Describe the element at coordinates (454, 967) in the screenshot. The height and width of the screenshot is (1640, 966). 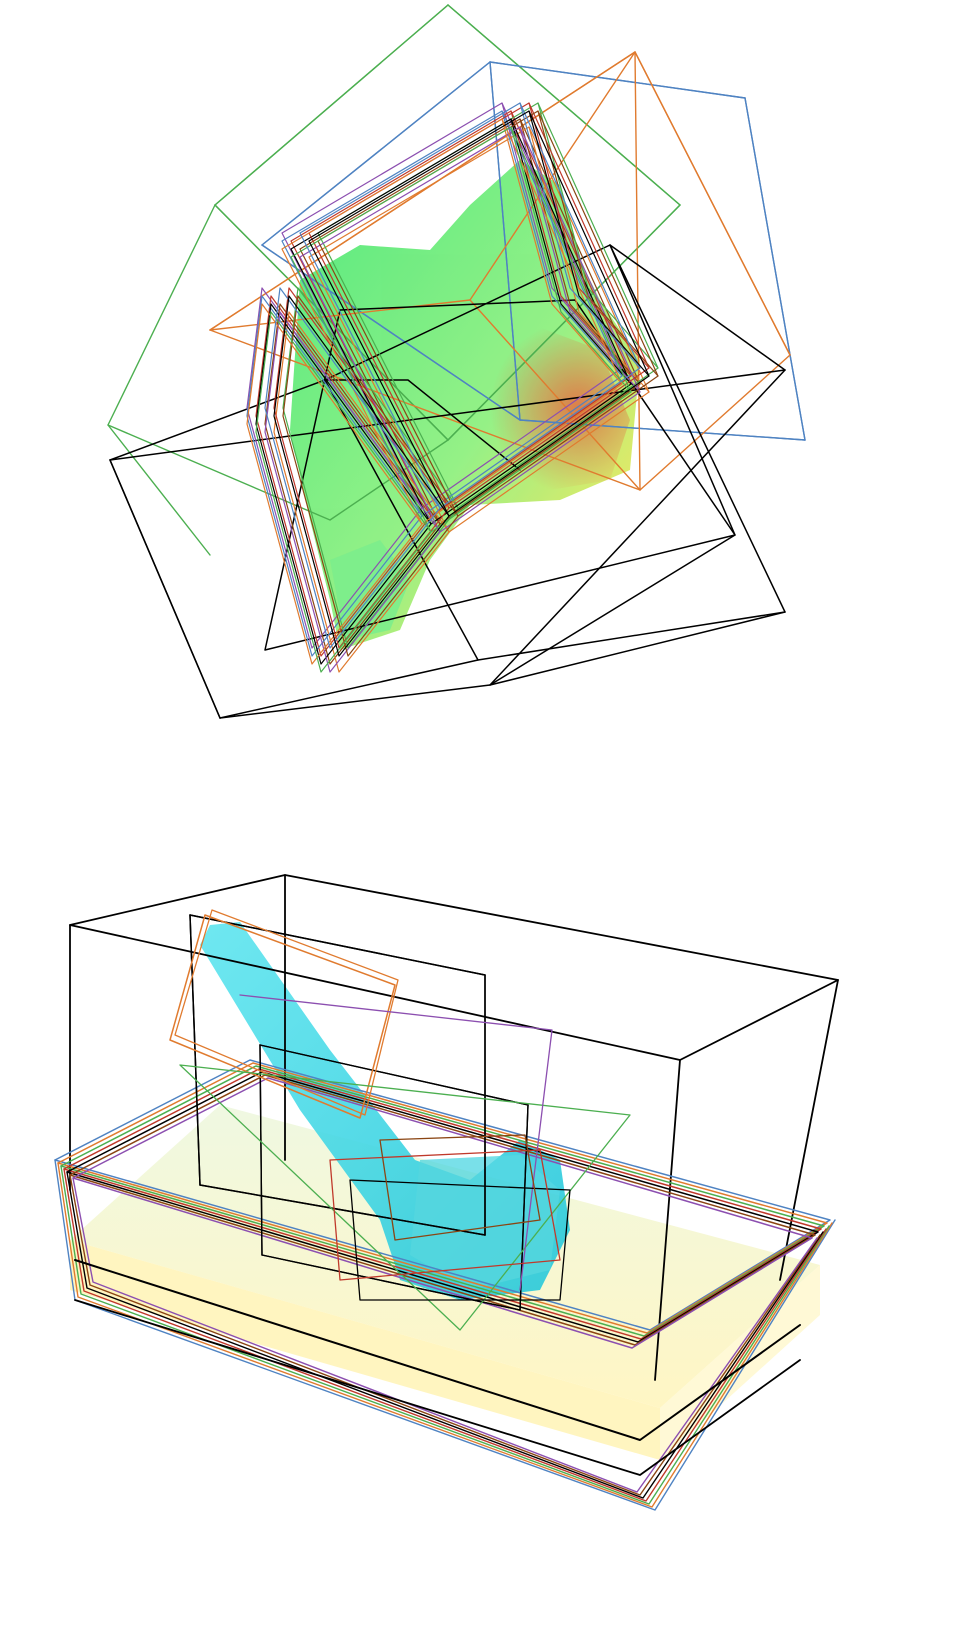
I see `black-big-box-top` at that location.